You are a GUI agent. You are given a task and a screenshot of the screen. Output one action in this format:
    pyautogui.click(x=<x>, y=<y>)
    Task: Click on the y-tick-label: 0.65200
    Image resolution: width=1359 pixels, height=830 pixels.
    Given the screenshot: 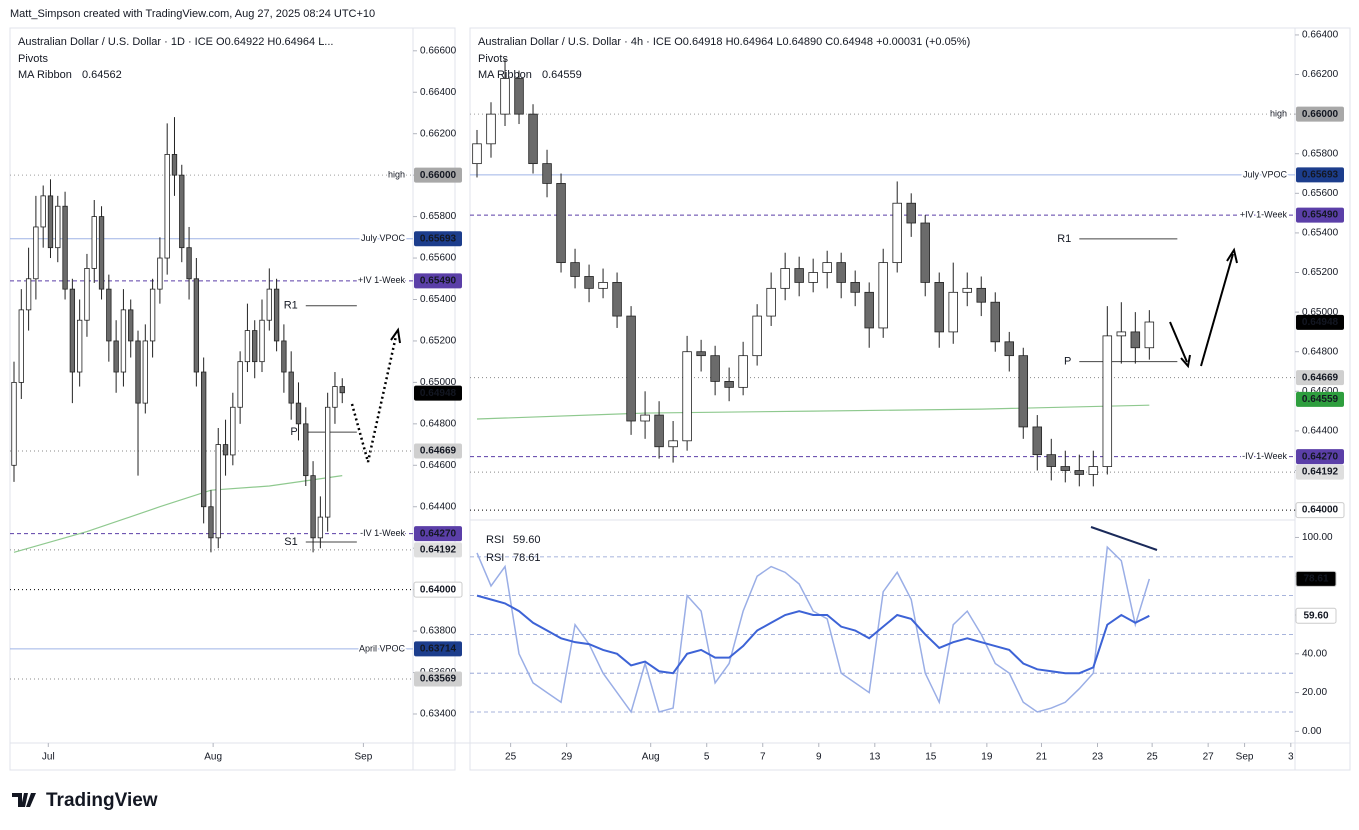 What is the action you would take?
    pyautogui.click(x=438, y=341)
    